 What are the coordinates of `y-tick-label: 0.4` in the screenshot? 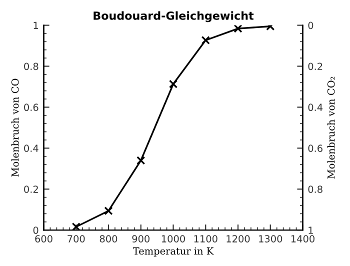 It's located at (31, 148).